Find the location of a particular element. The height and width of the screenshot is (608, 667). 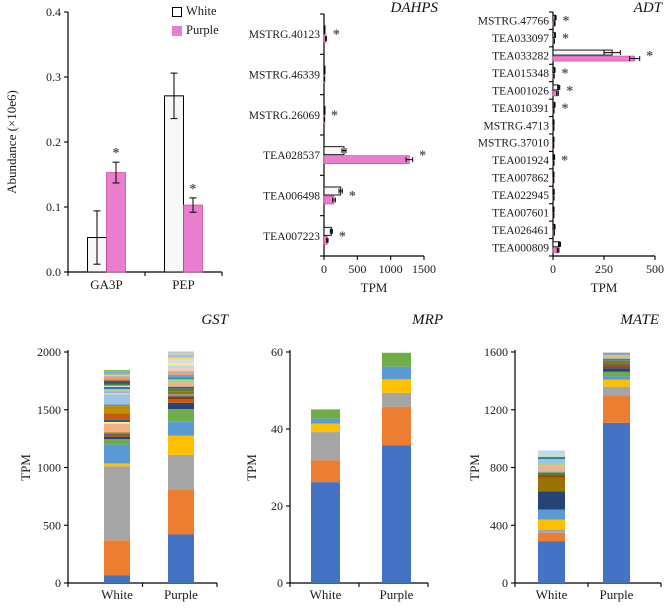

tick-label: 1000 is located at coordinates (49, 468).